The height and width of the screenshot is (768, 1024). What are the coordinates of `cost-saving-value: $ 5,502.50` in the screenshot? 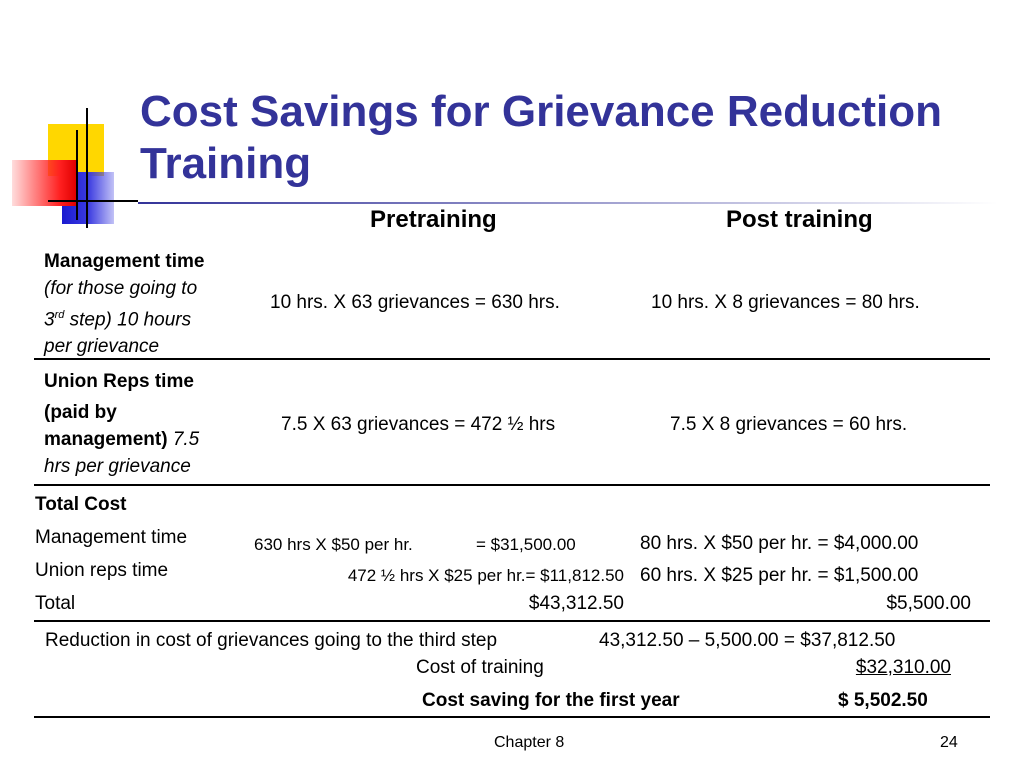 It's located at (883, 700).